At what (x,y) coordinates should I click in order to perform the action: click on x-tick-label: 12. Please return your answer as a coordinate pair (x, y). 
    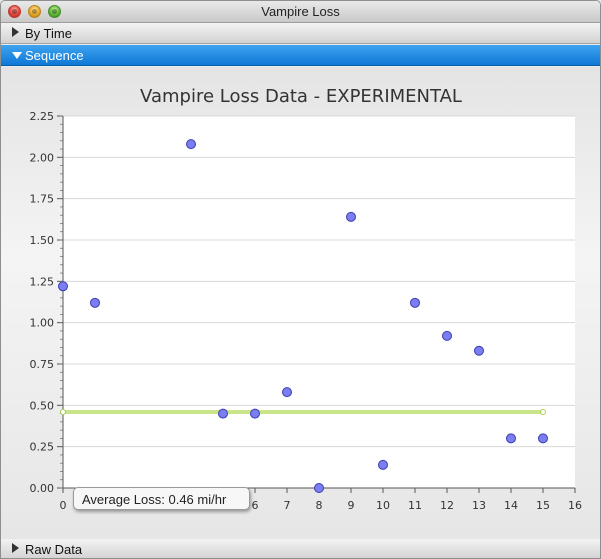
    Looking at the image, I should click on (447, 505).